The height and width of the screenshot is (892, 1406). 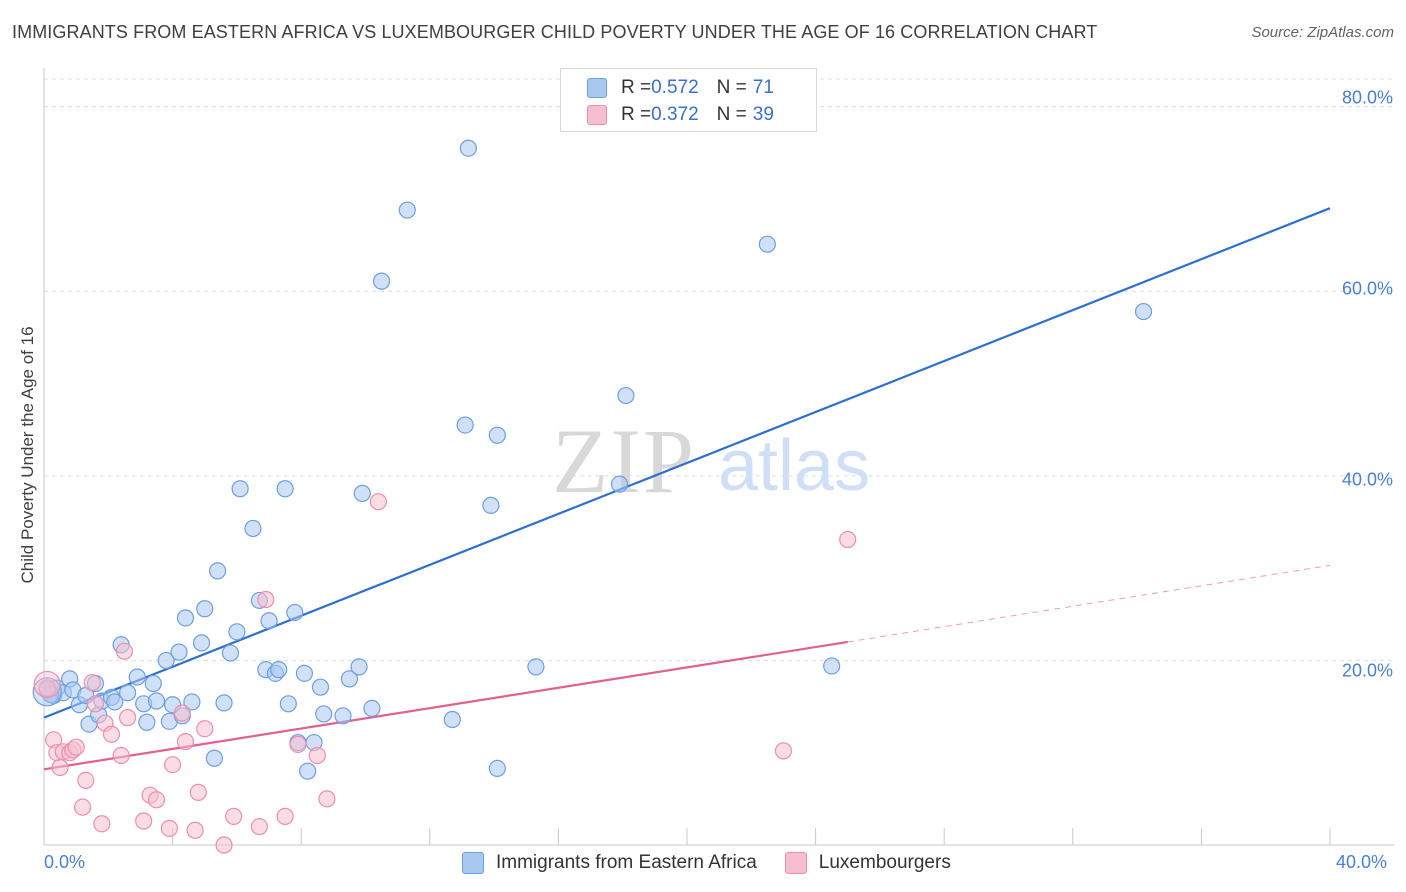 I want to click on y-tick-label: 20.0%, so click(x=1367, y=670).